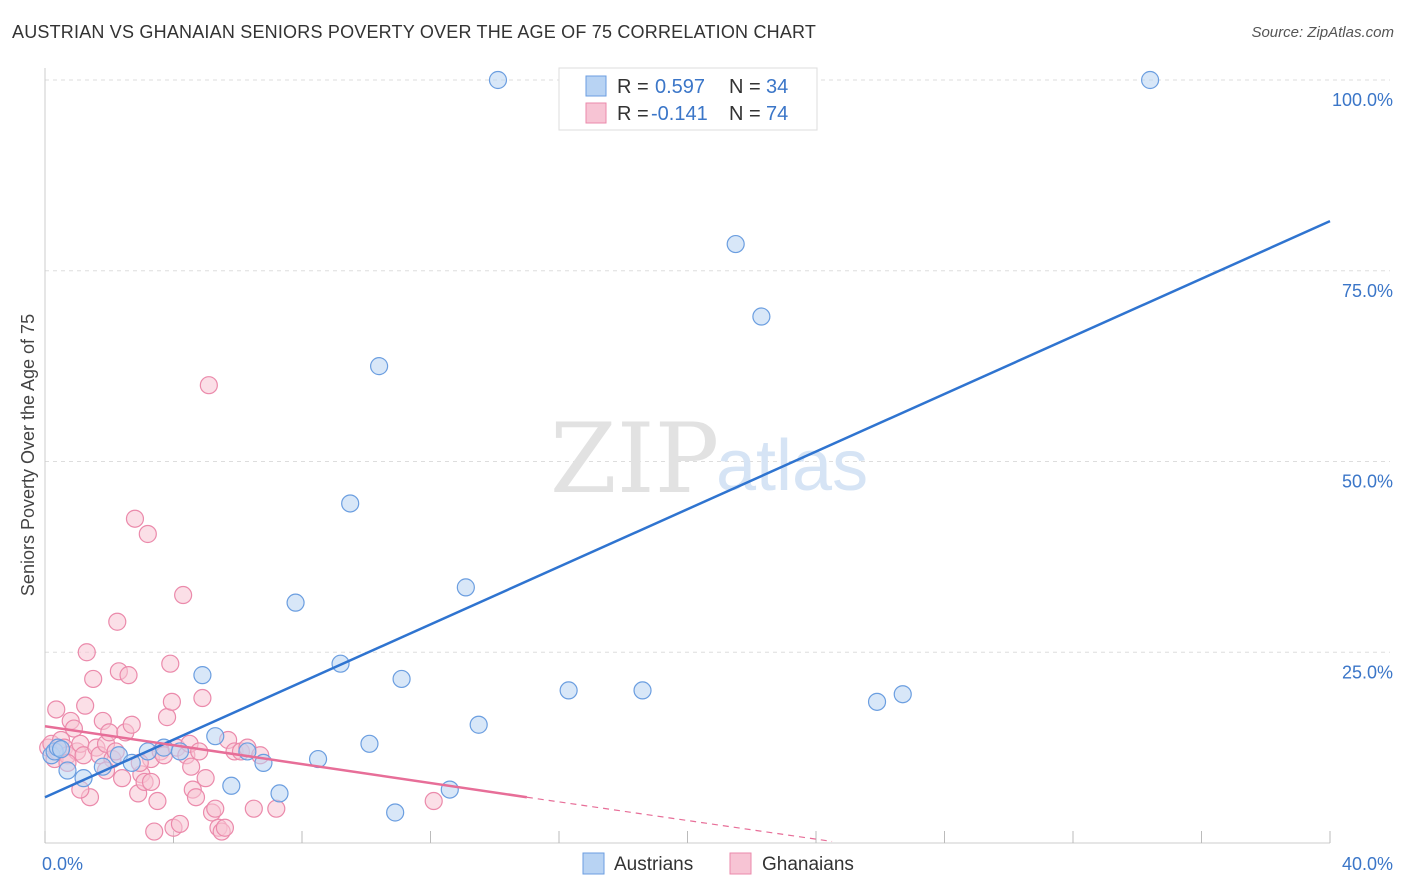 This screenshot has width=1406, height=892. What do you see at coordinates (633, 114) in the screenshot?
I see `legend-r-label-ghanaians: R =` at bounding box center [633, 114].